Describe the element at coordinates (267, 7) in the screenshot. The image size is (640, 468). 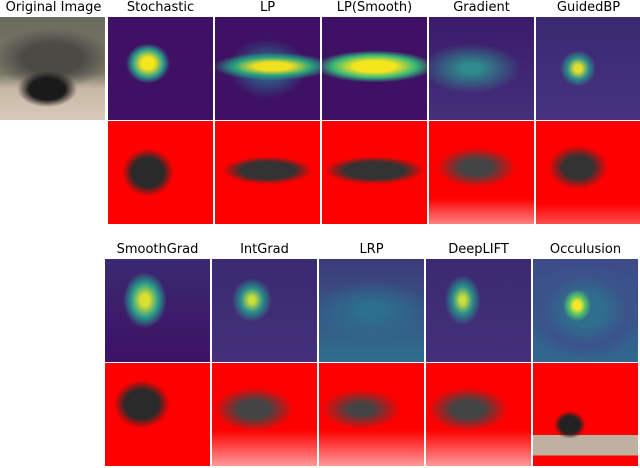
I see `panel-title: LP` at that location.